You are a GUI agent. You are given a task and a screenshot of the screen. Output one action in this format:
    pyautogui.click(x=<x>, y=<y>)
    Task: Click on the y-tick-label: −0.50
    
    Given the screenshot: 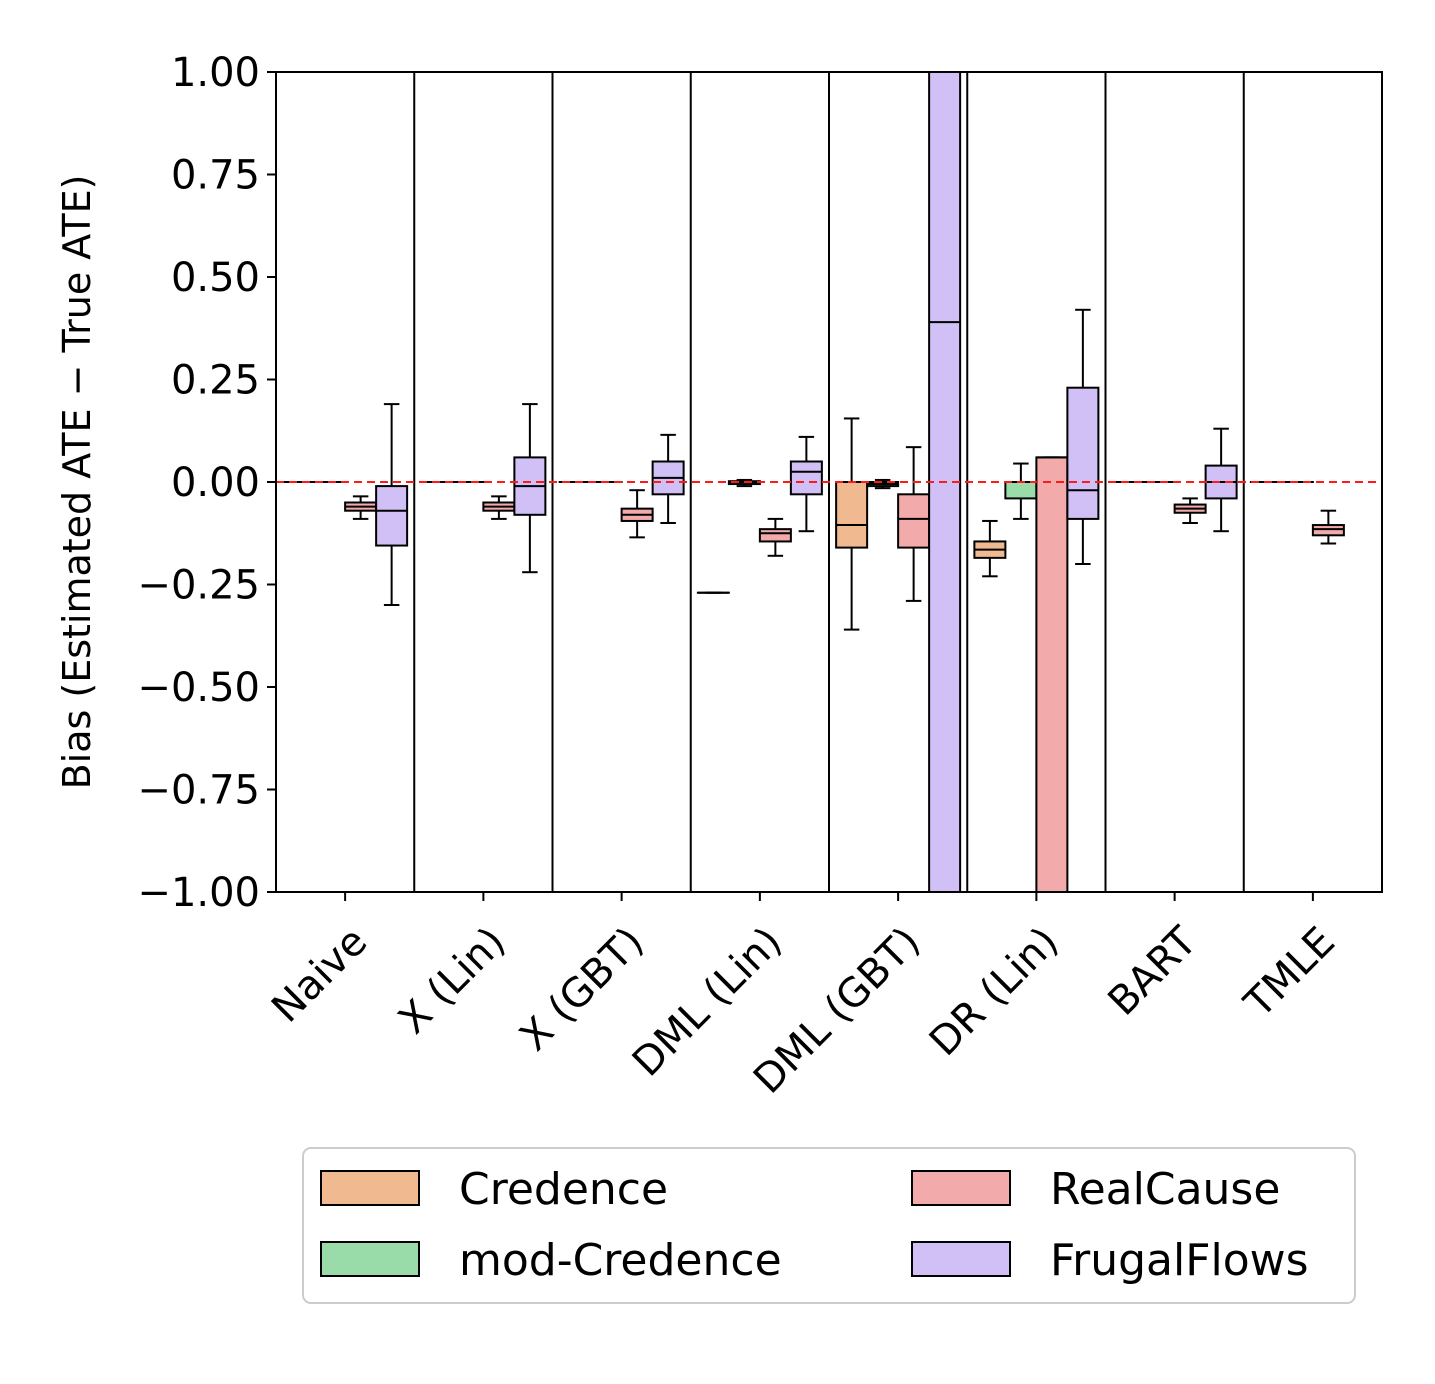 What is the action you would take?
    pyautogui.click(x=198, y=688)
    